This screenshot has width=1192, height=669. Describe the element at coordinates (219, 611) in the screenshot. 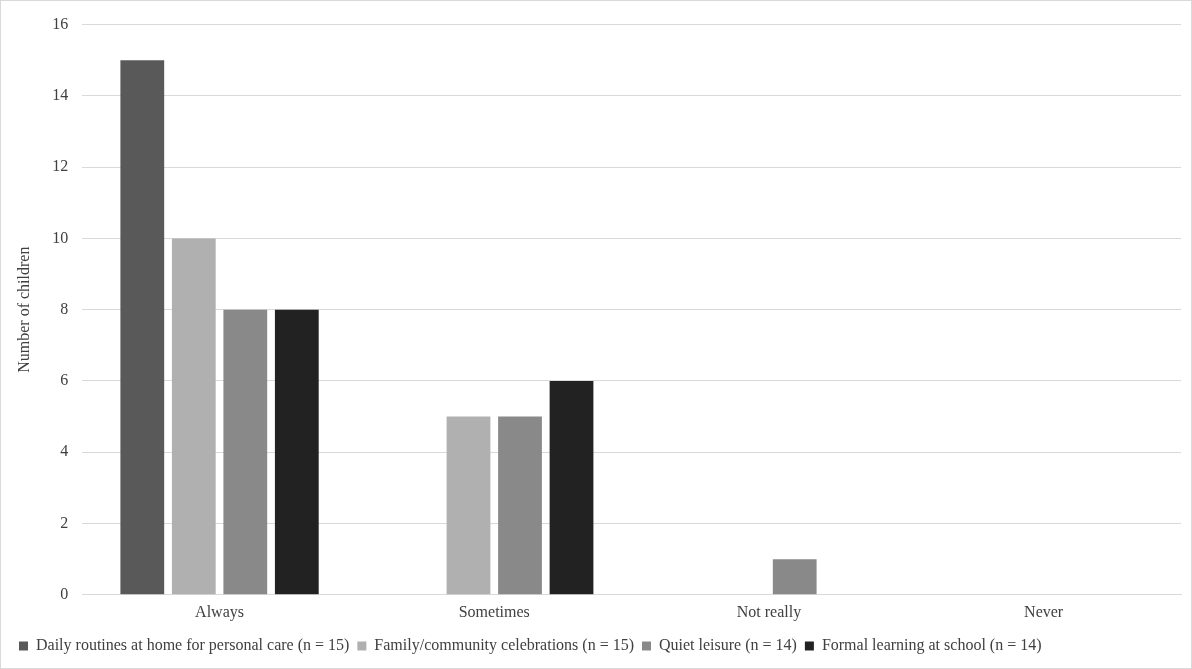

I see `x-tick-label: Always` at that location.